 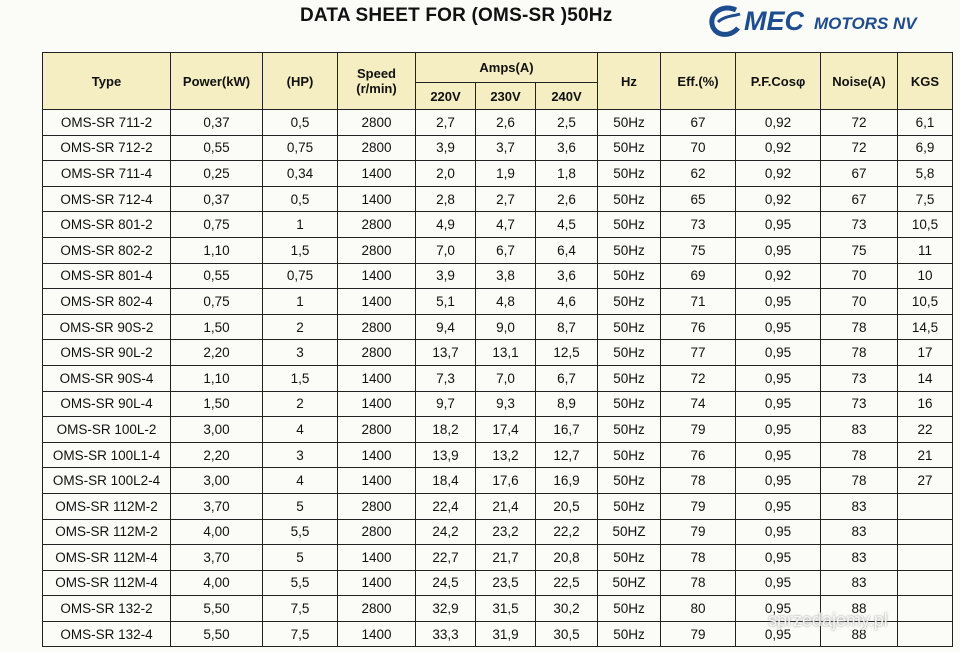 What do you see at coordinates (698, 608) in the screenshot?
I see `table-cell: 80` at bounding box center [698, 608].